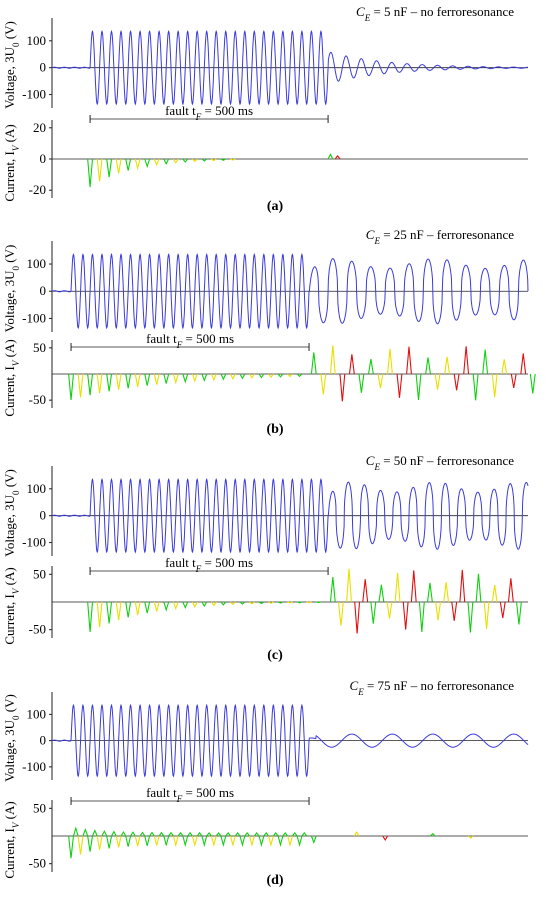  I want to click on current-tick-label: 0, so click(43, 158).